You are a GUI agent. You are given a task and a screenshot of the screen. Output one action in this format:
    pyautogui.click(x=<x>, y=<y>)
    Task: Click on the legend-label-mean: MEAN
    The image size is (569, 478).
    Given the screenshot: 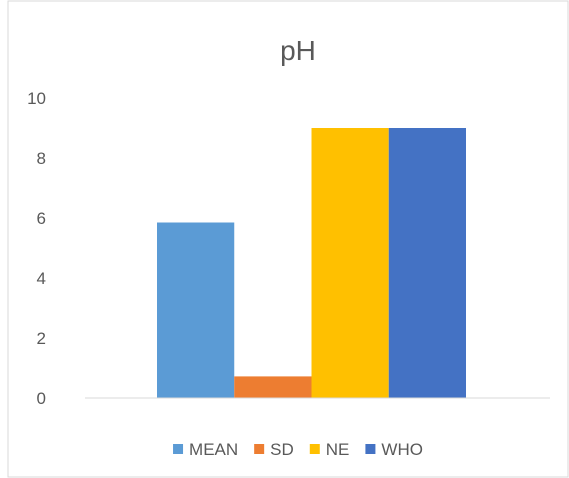 What is the action you would take?
    pyautogui.click(x=213, y=449)
    